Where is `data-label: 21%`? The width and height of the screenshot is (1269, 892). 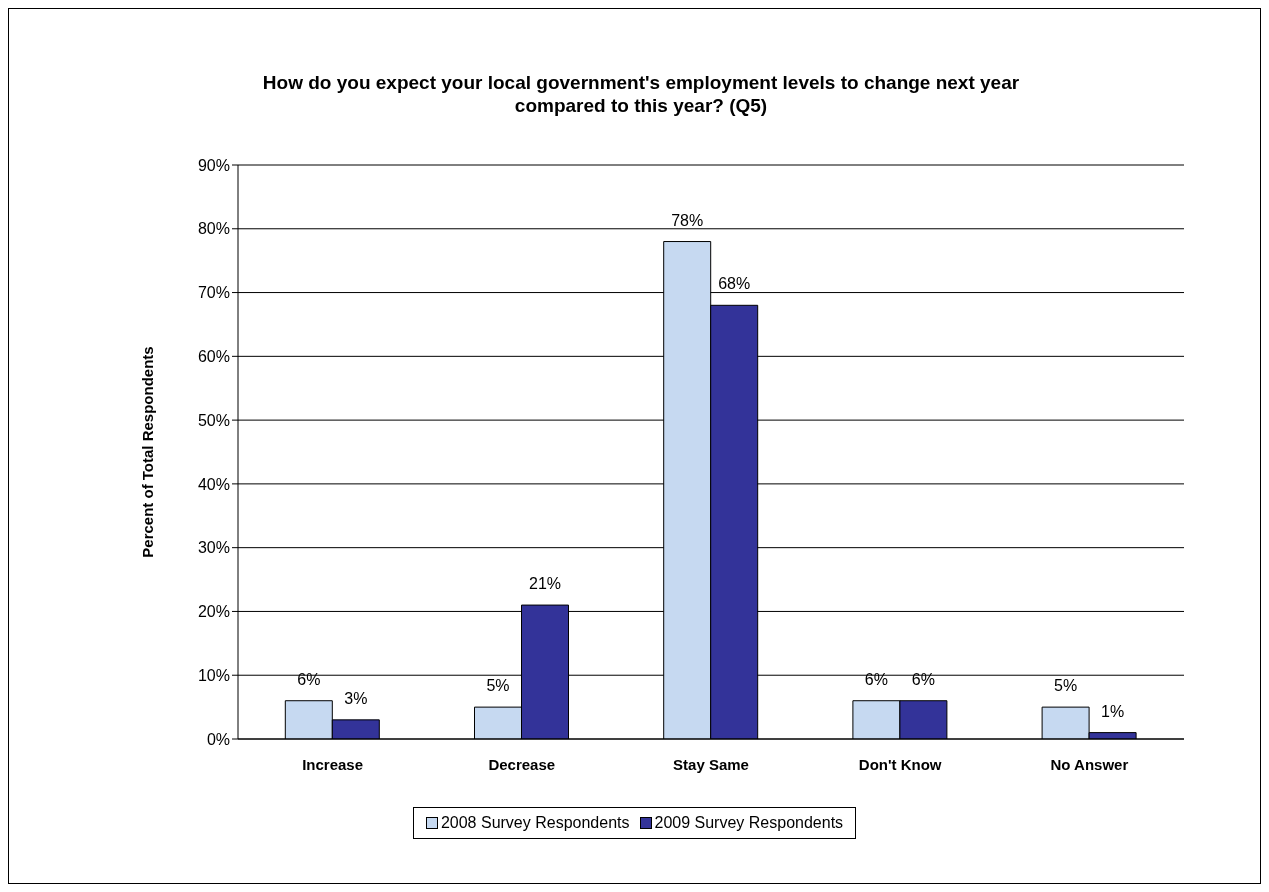
data-label: 21% is located at coordinates (545, 584).